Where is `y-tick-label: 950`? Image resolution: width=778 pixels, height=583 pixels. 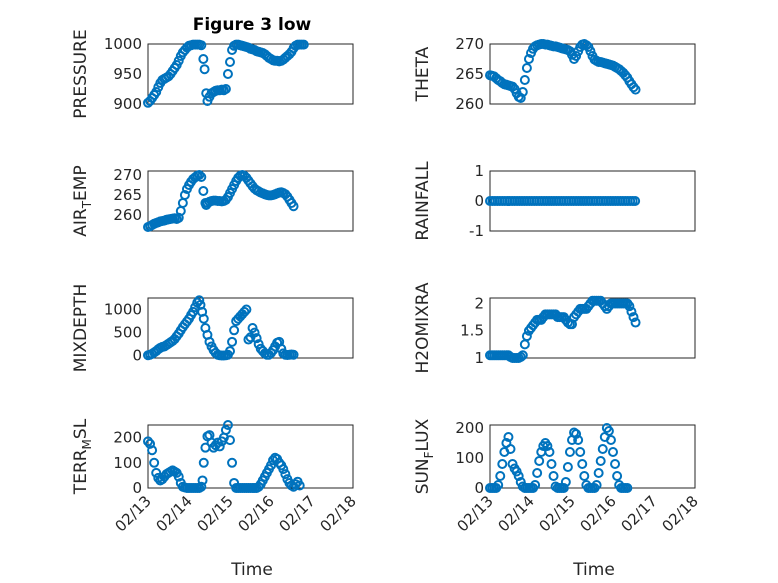 y-tick-label: 950 is located at coordinates (127, 74).